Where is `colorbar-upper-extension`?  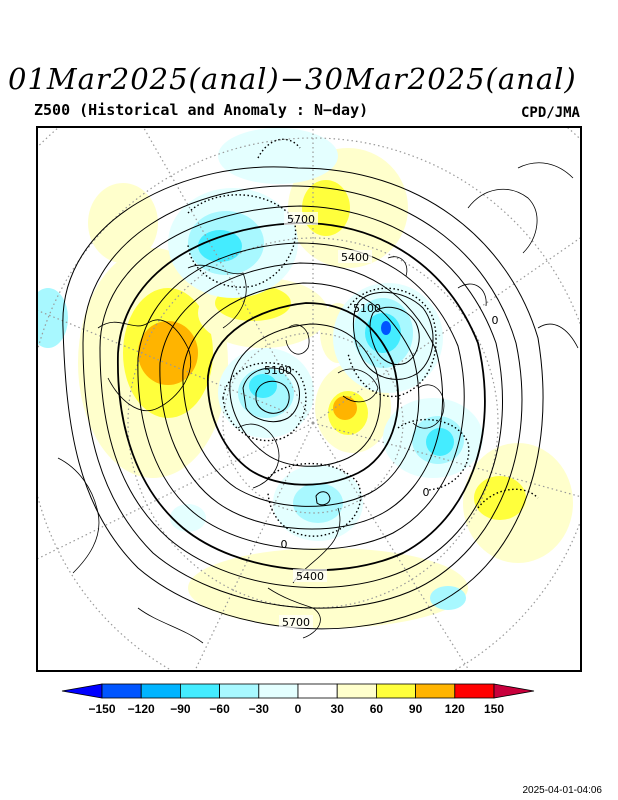
colorbar-upper-extension is located at coordinates (514, 691).